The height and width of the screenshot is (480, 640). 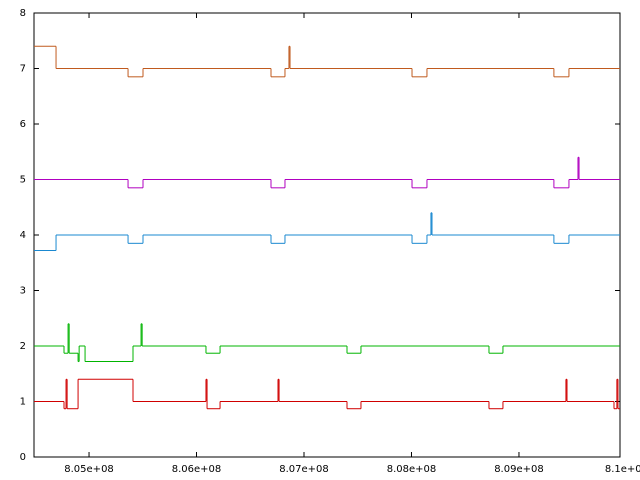 I want to click on x-tick-label: 8.05e+08, so click(x=89, y=469).